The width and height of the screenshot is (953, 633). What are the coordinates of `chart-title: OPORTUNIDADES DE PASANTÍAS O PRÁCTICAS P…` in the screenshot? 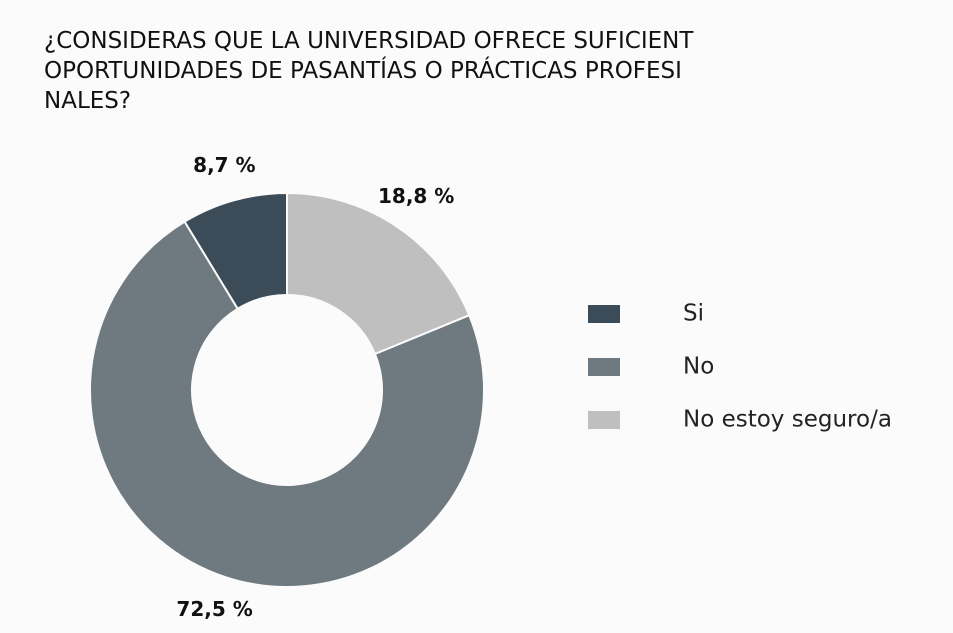 It's located at (363, 70).